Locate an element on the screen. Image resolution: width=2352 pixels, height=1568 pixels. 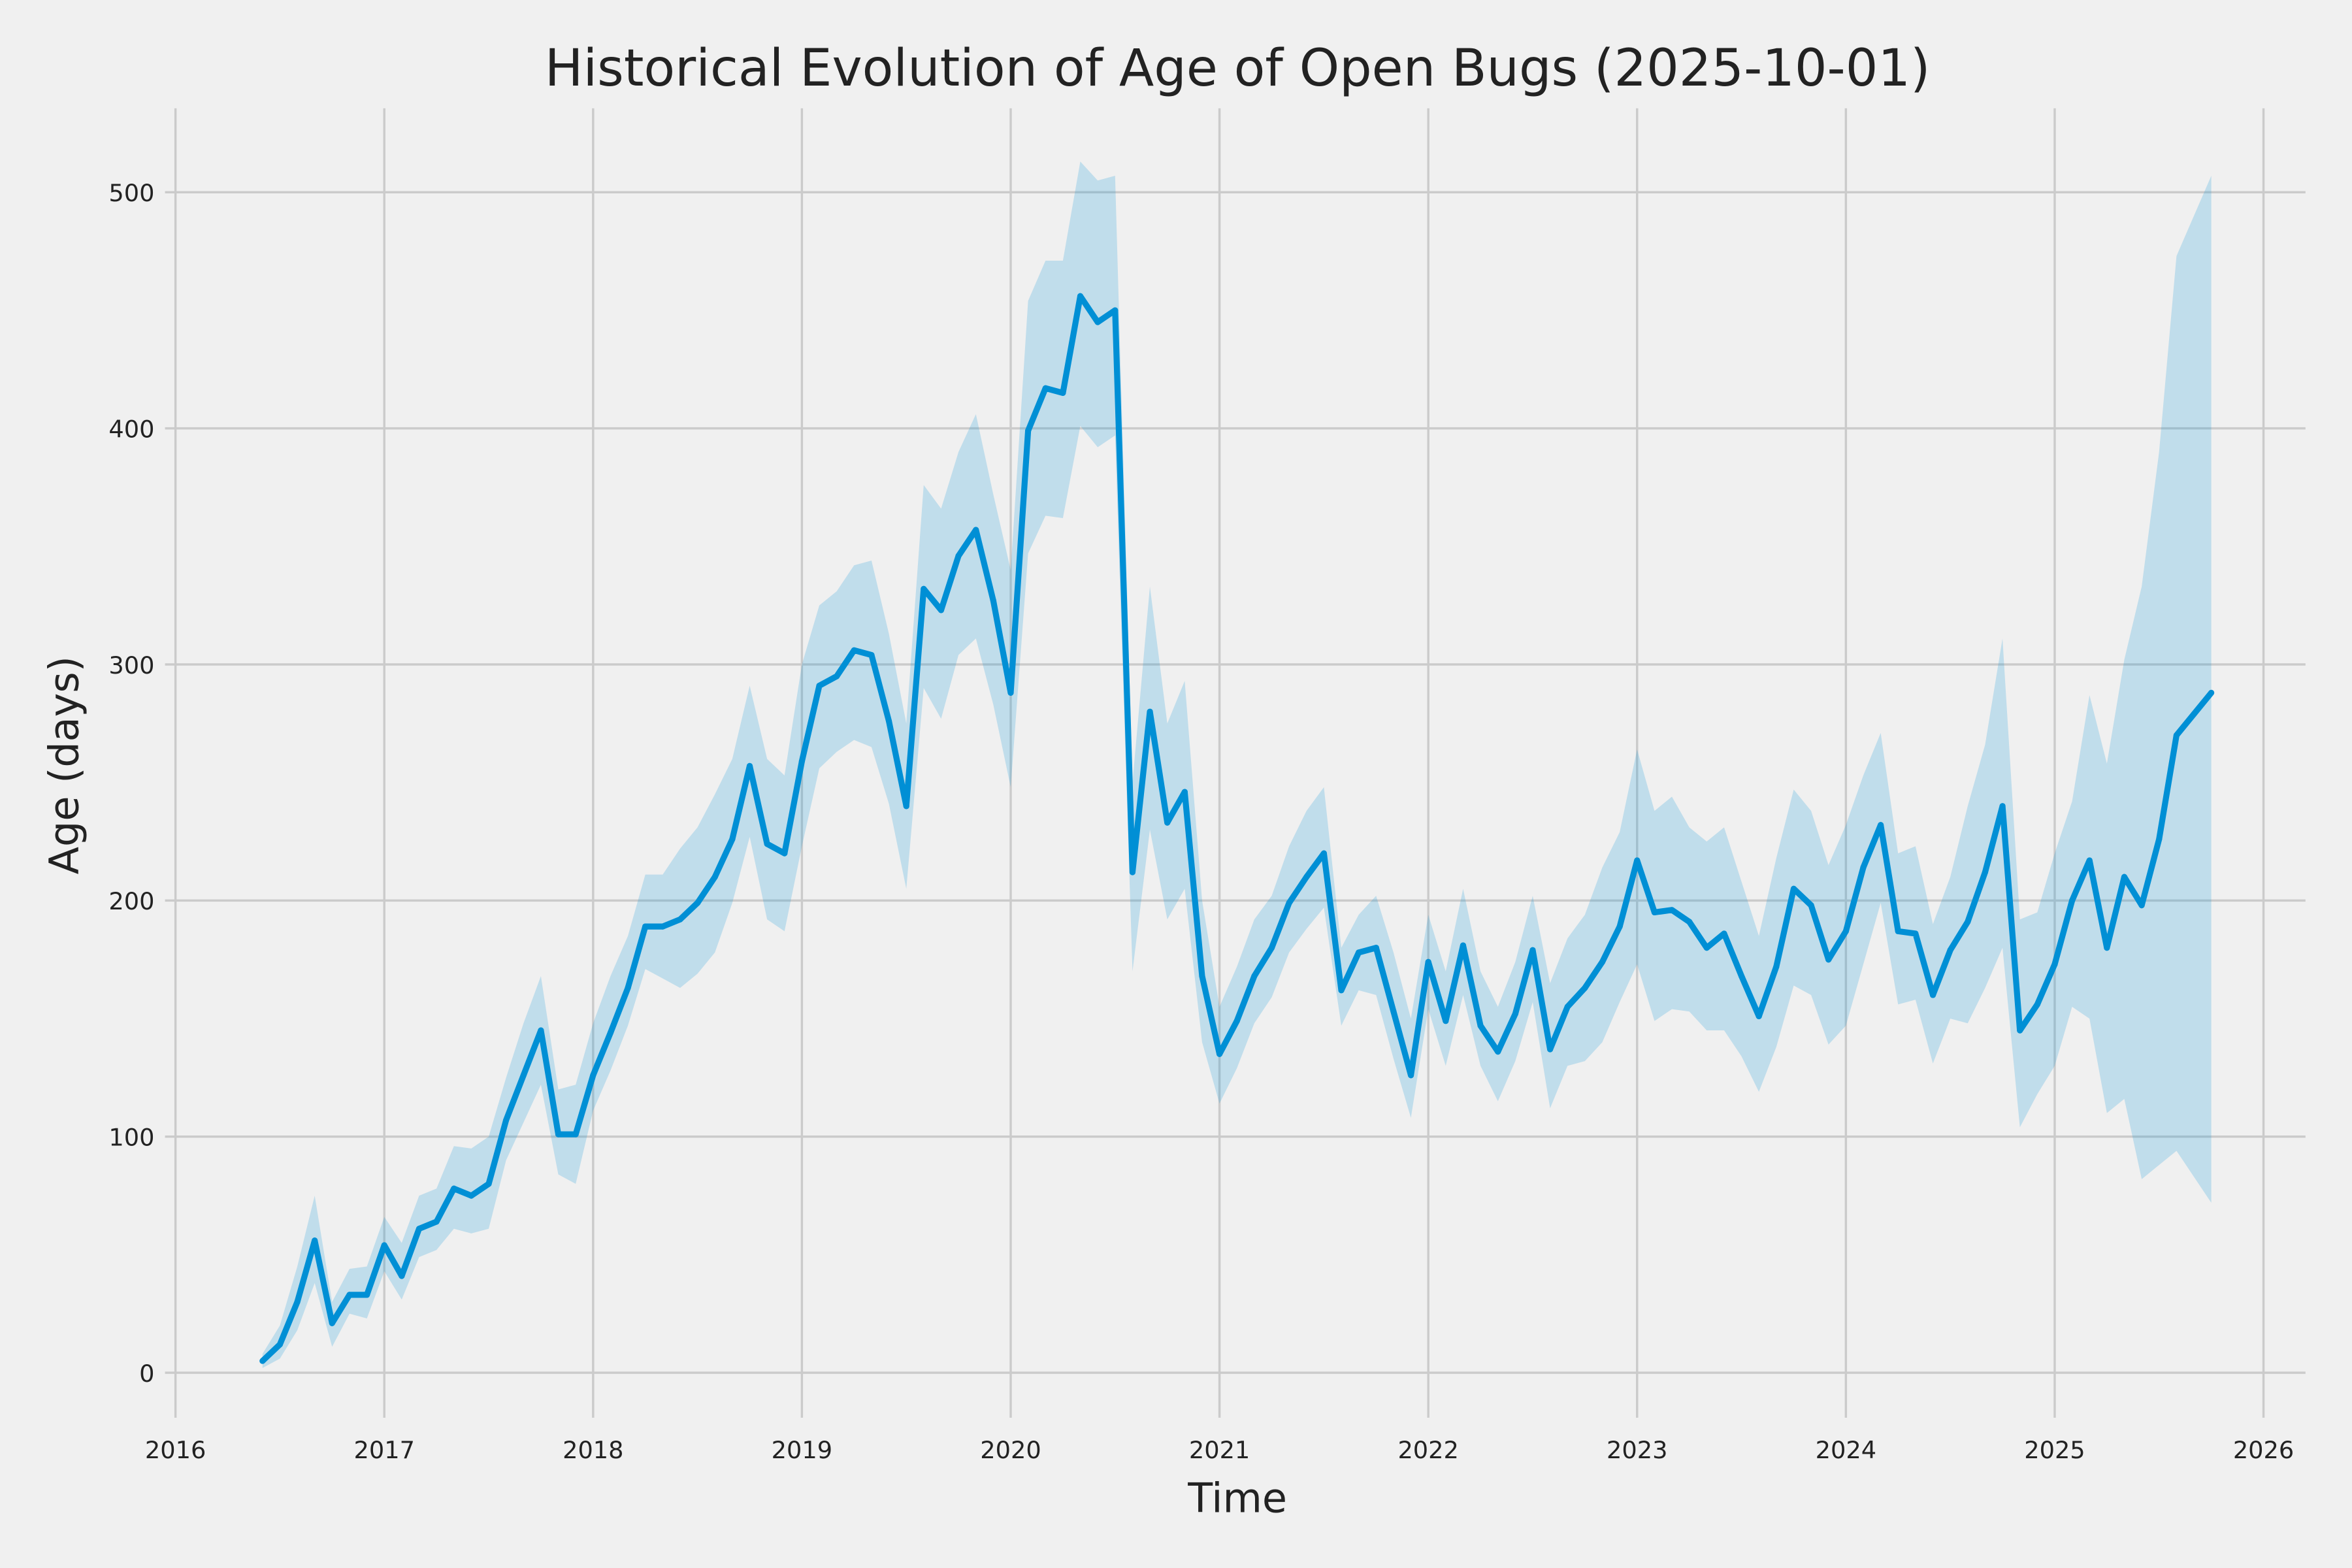
y-tick-label: 400 is located at coordinates (131, 429).